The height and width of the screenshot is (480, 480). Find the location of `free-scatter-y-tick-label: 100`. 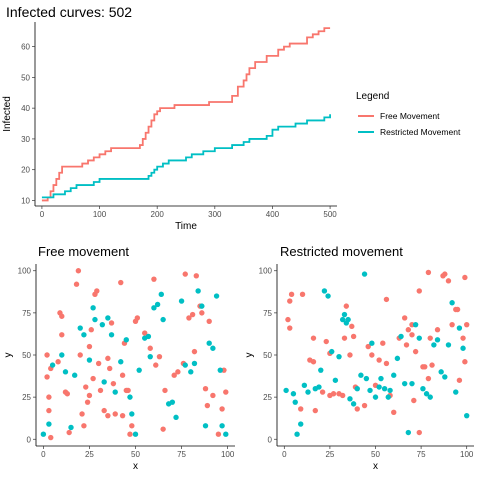

free-scatter-y-tick-label: 100 is located at coordinates (25, 271).